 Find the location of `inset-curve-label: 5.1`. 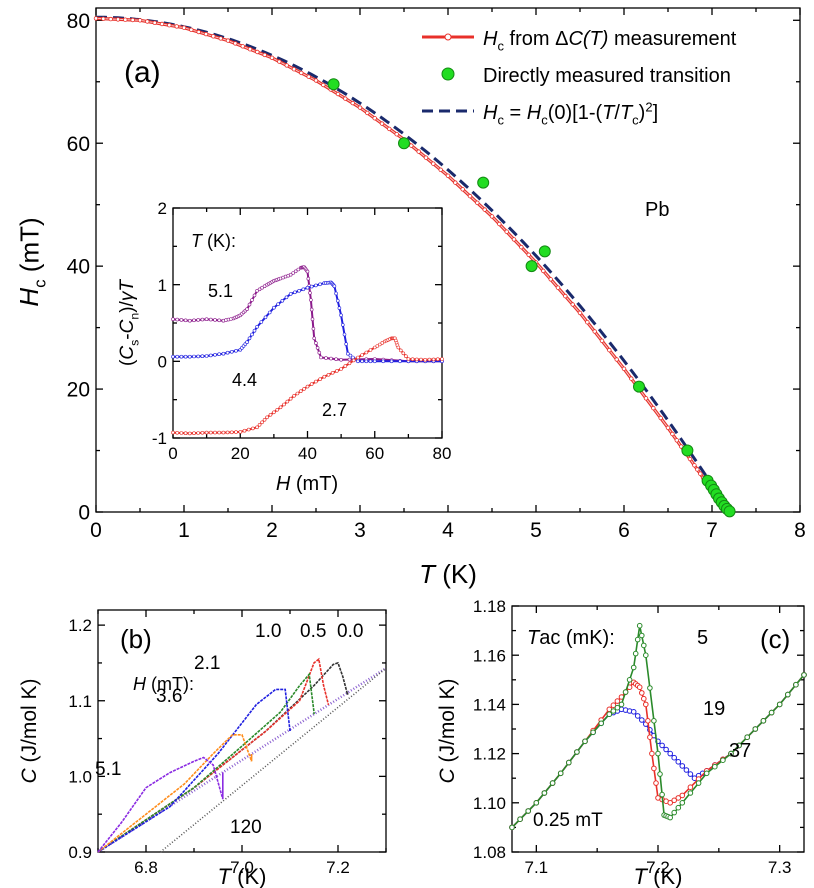

inset-curve-label: 5.1 is located at coordinates (220, 291).